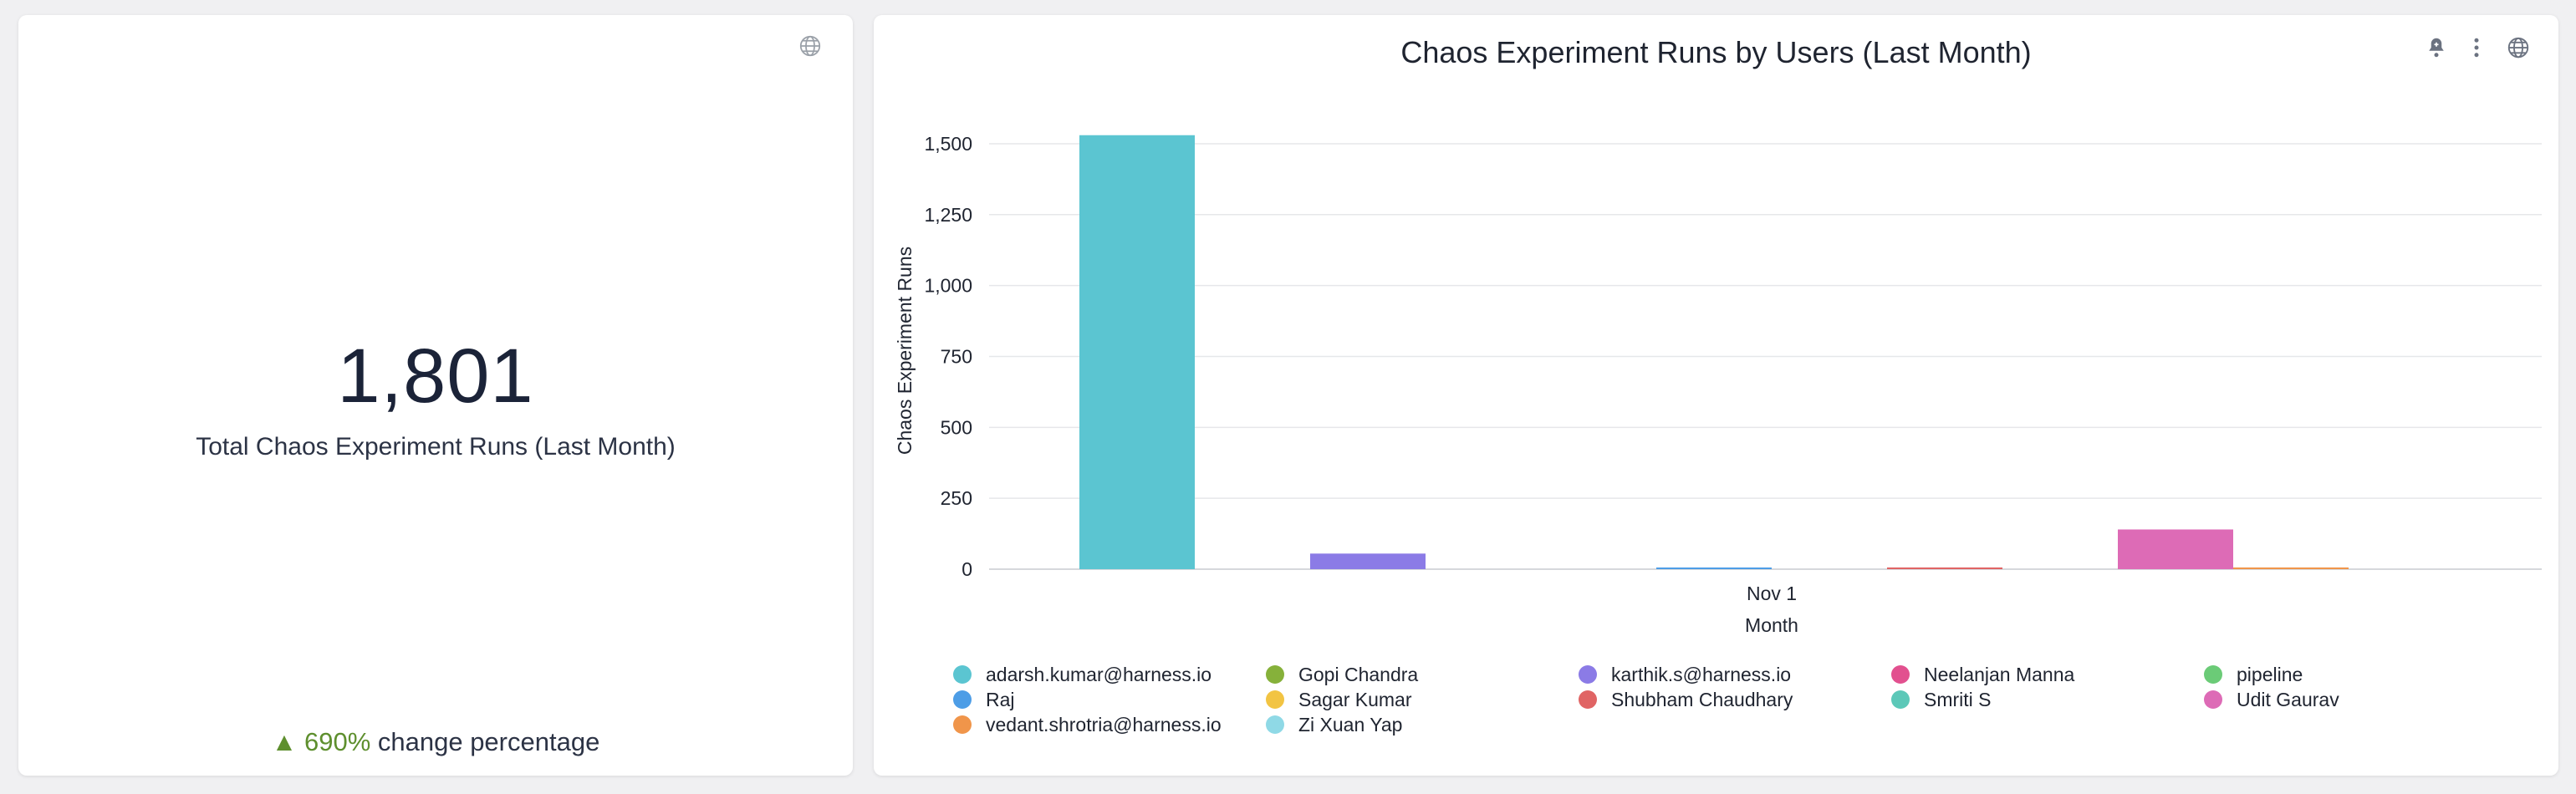  What do you see at coordinates (1104, 724) in the screenshot?
I see `legend-label: vedant.shrotria@harness.io` at bounding box center [1104, 724].